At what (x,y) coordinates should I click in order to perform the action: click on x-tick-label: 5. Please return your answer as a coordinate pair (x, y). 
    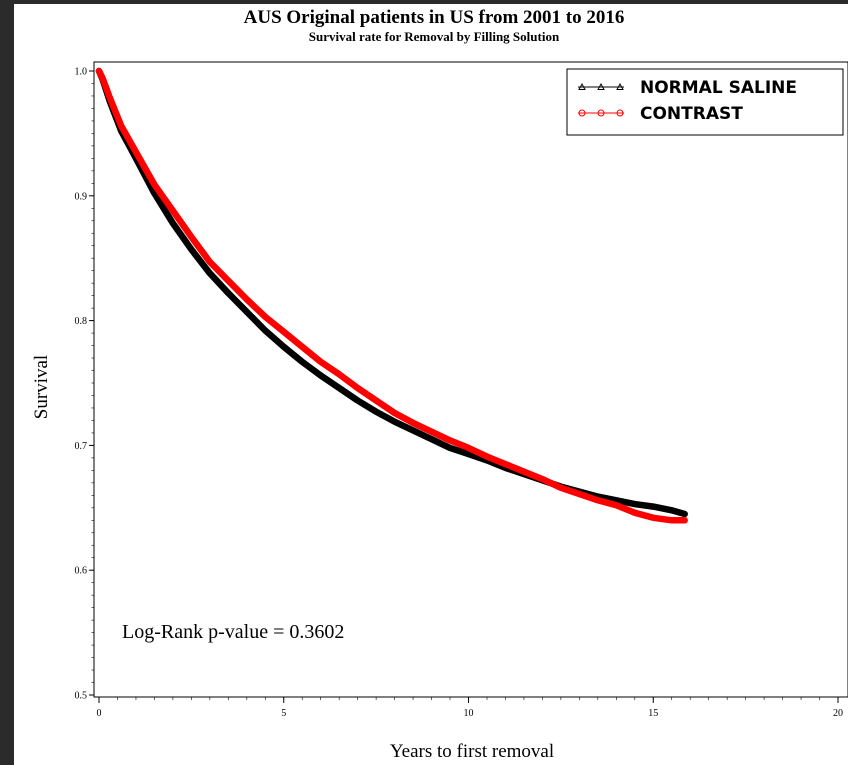
    Looking at the image, I should click on (283, 713).